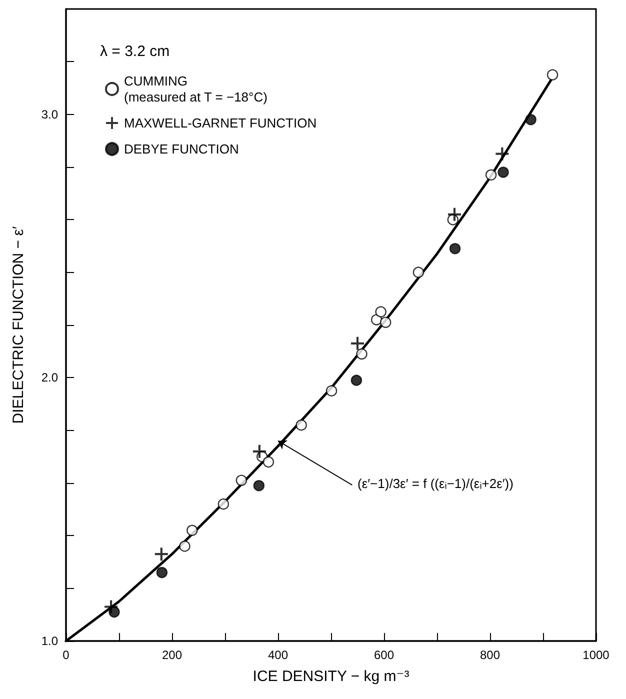 This screenshot has width=626, height=699. I want to click on legend-title: λ = 3.2 cm, so click(135, 51).